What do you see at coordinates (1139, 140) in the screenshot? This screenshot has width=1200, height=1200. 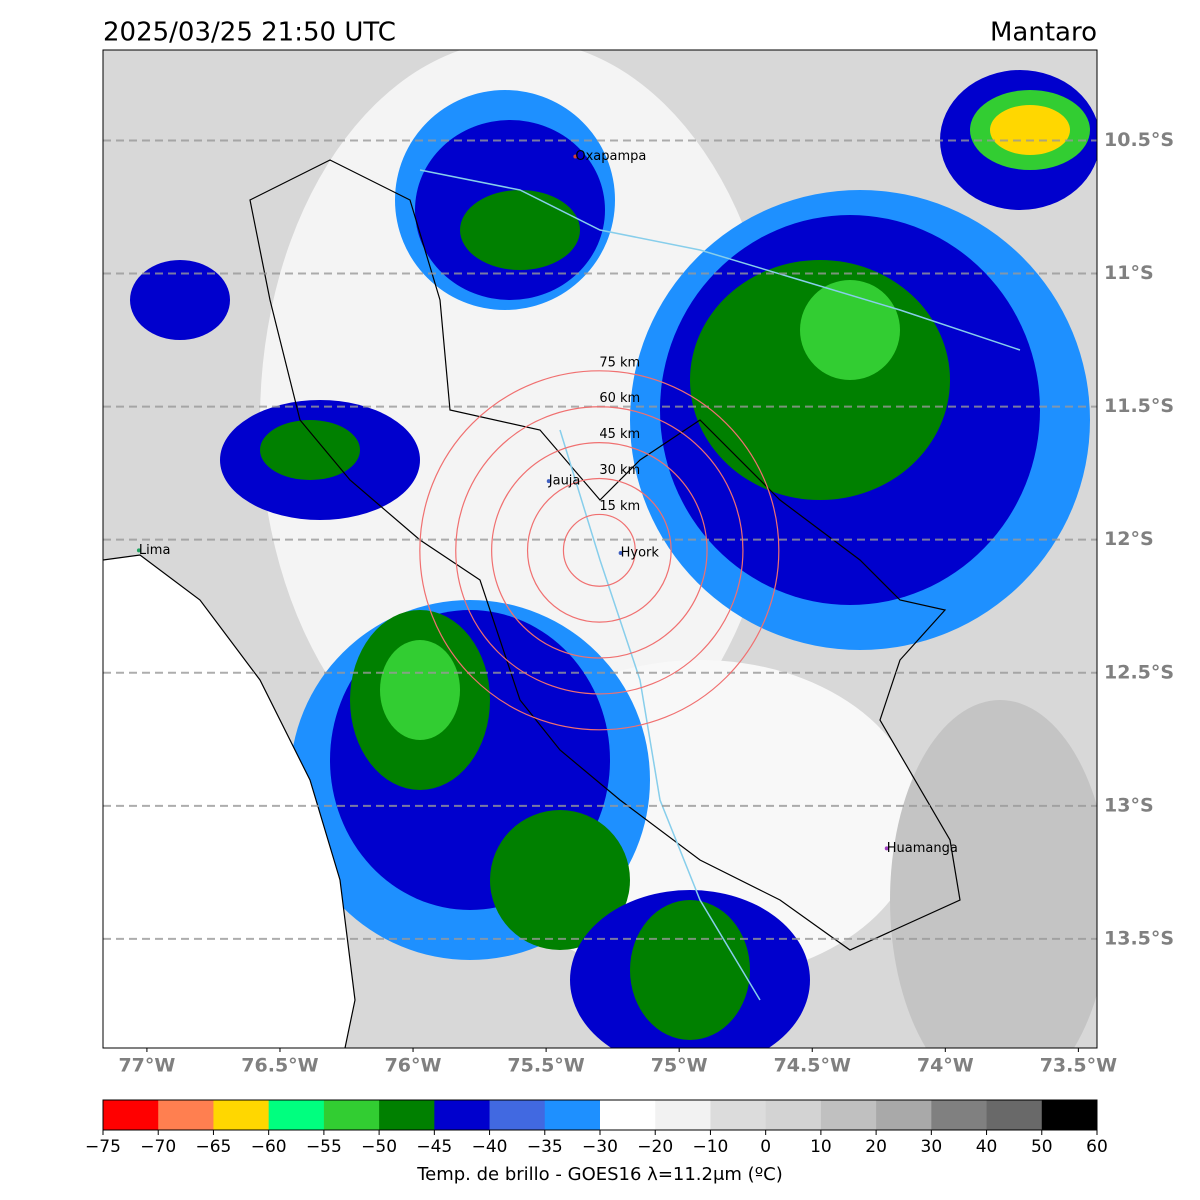 I see `y-tick-label: 10.5°S` at bounding box center [1139, 140].